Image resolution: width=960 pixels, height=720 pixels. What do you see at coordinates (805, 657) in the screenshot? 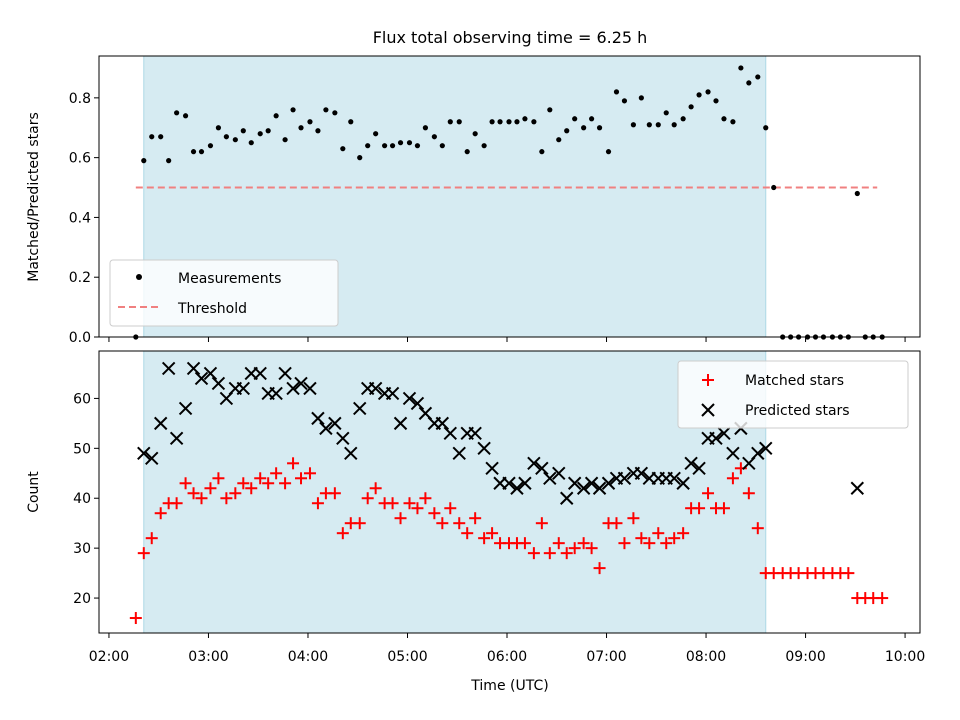
I see `x-tick-label: 09:00` at bounding box center [805, 657].